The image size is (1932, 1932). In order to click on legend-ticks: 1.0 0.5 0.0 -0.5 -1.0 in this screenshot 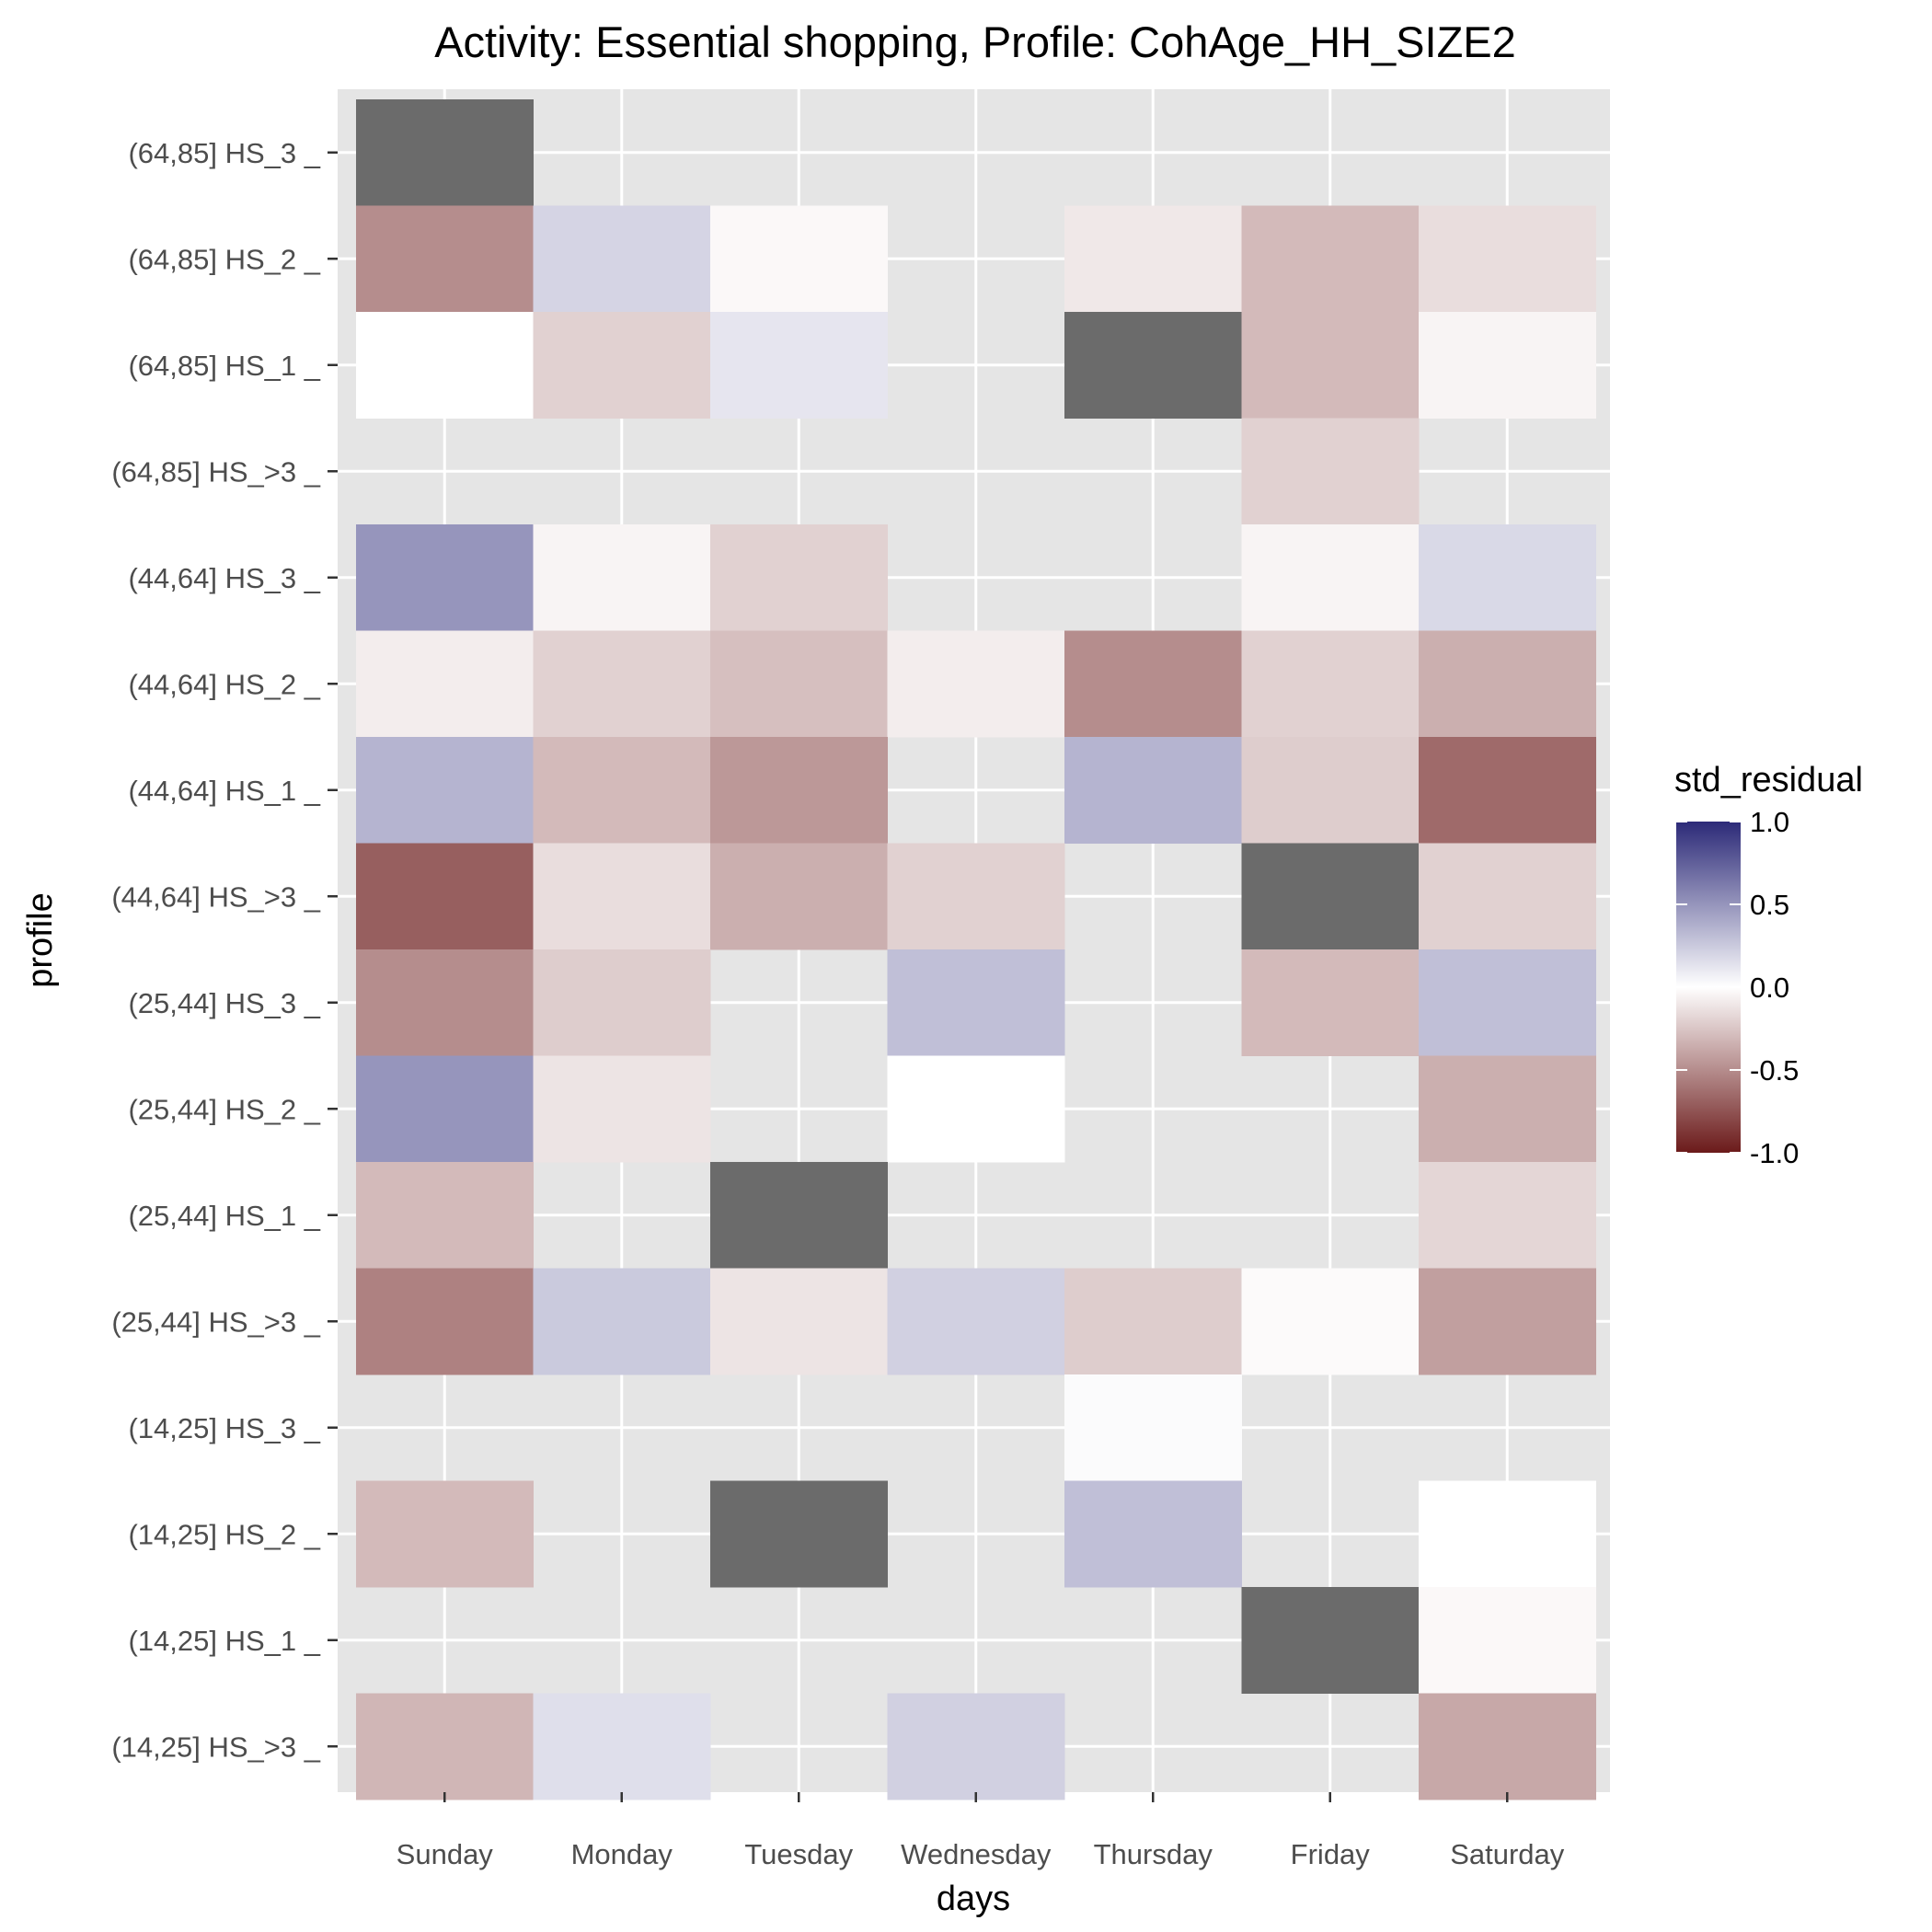, I will do `click(1737, 987)`.